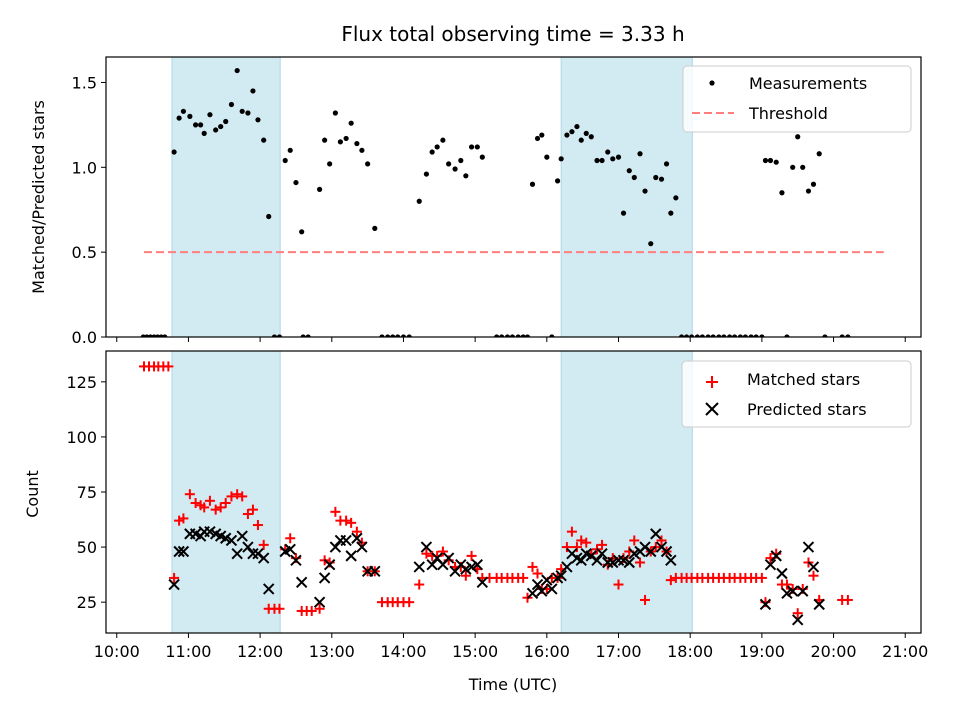 The width and height of the screenshot is (960, 720). I want to click on x-tick-label: 16:00, so click(547, 651).